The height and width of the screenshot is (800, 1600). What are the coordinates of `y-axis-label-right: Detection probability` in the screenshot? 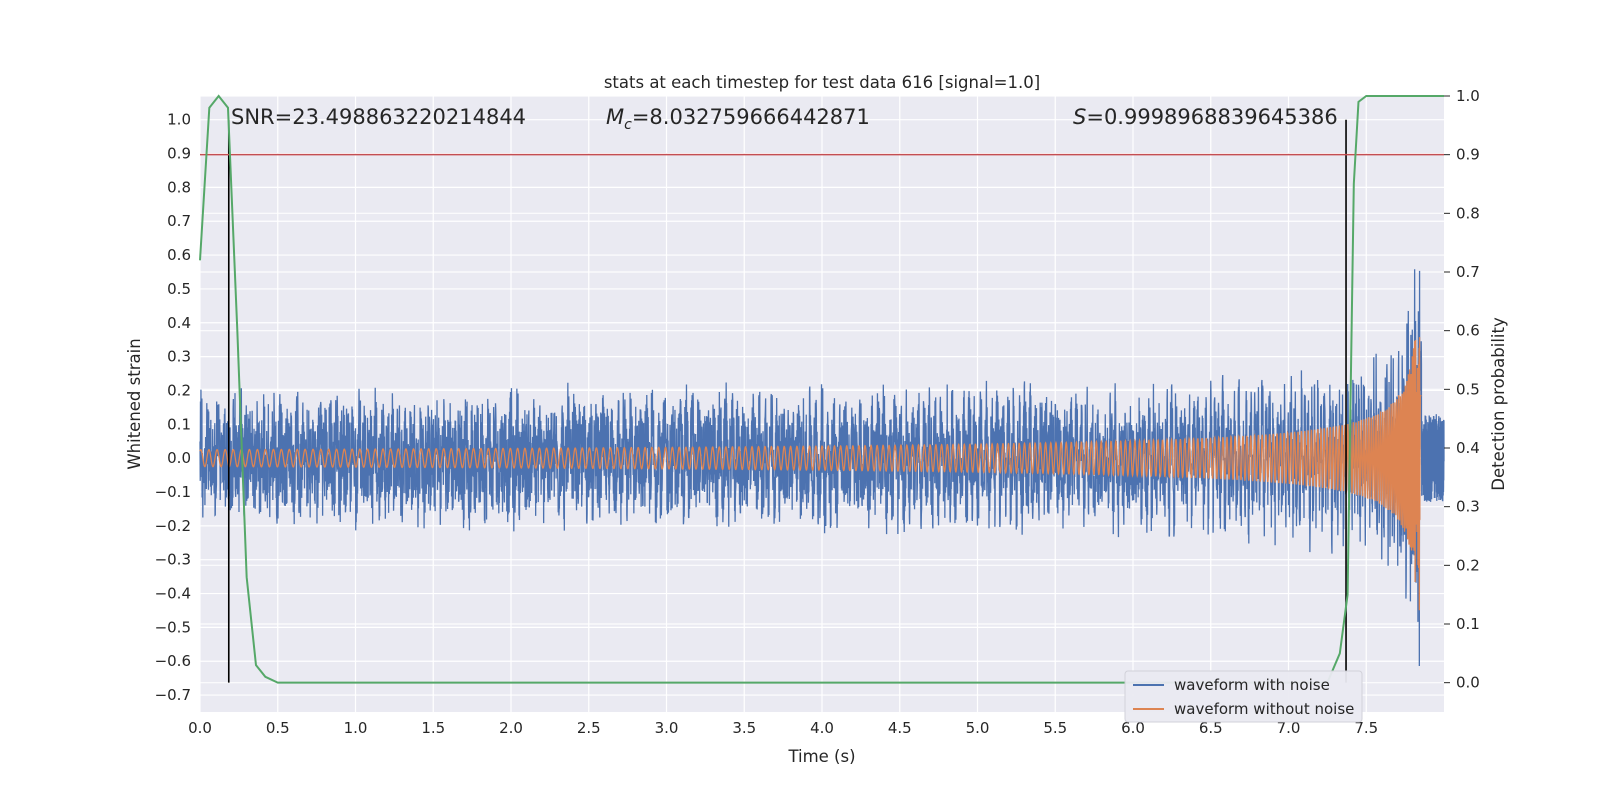 It's located at (1498, 404).